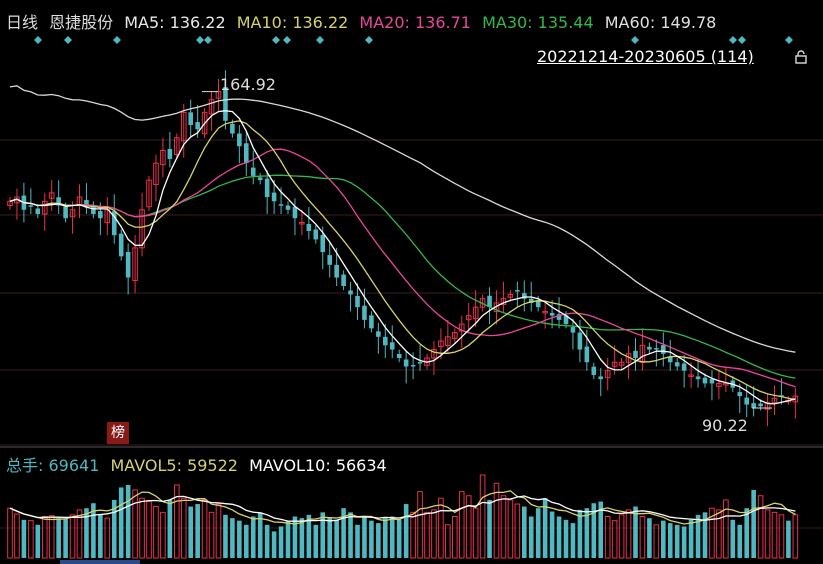 The width and height of the screenshot is (823, 564). Describe the element at coordinates (645, 56) in the screenshot. I see `date-range-label: 20221214-20230605 (114)` at that location.